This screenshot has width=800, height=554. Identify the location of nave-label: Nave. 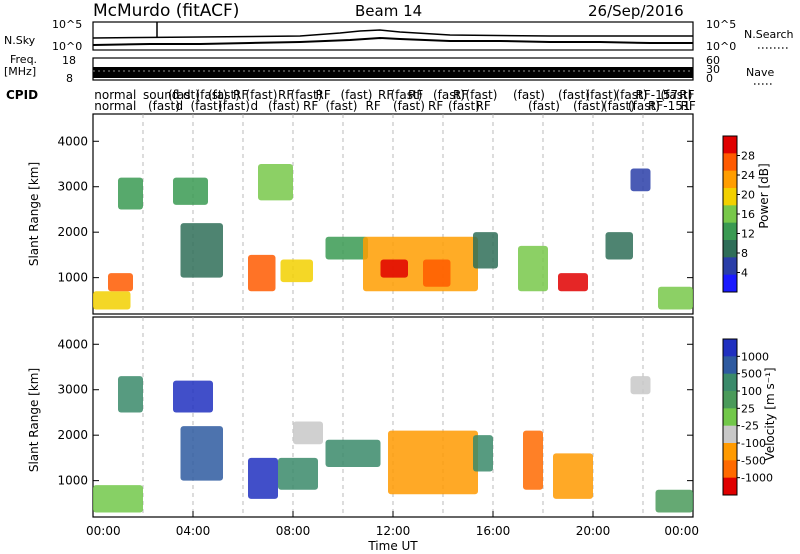
(760, 72).